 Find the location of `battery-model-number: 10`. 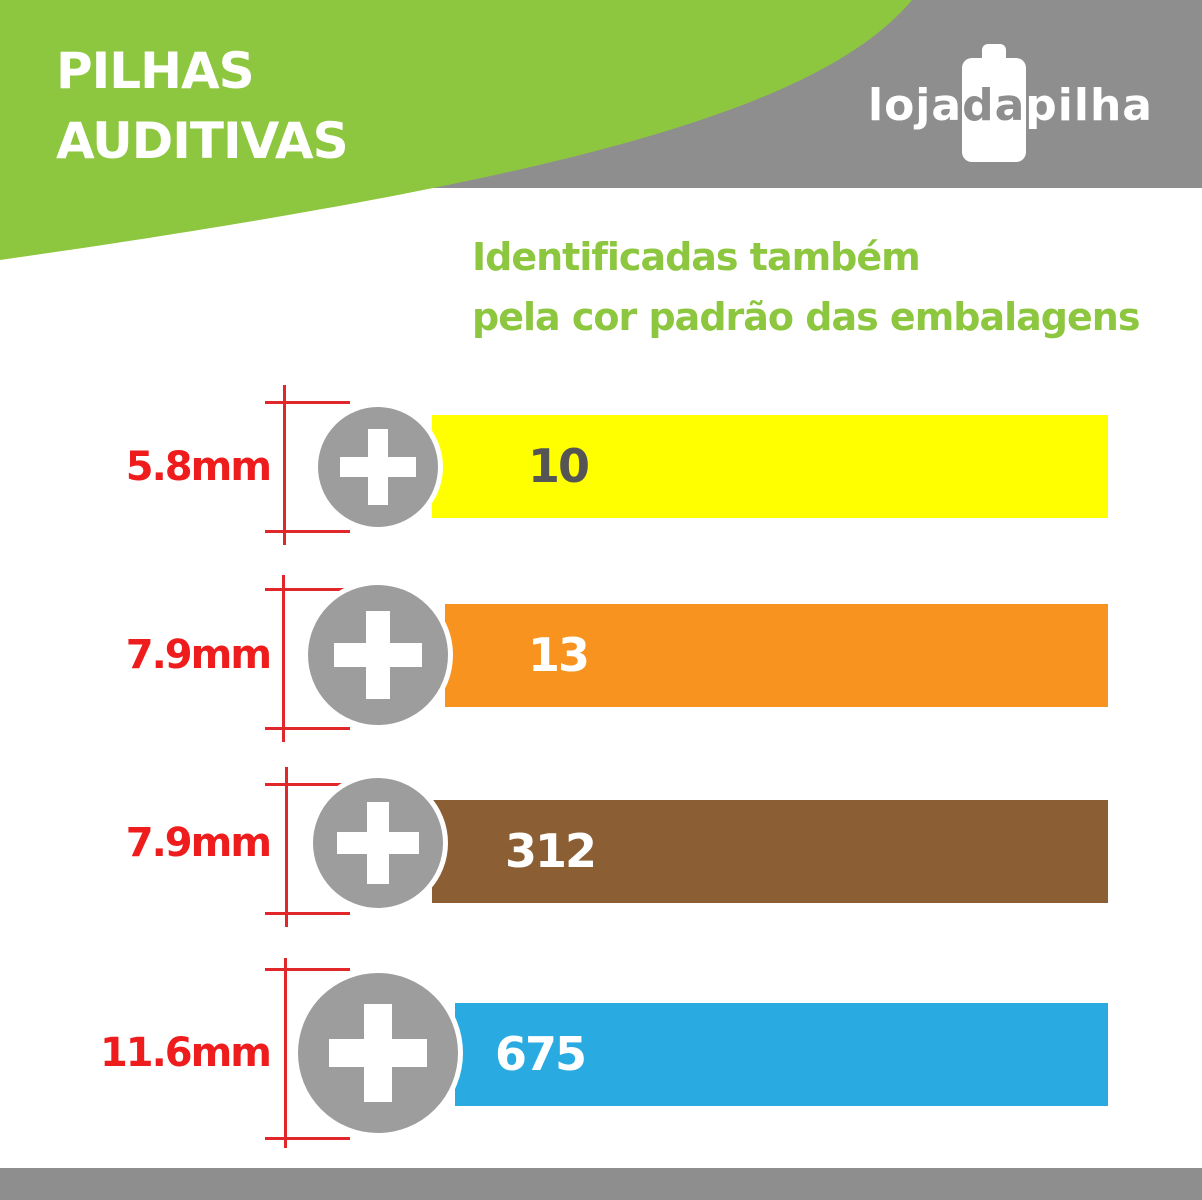

battery-model-number: 10 is located at coordinates (559, 466).